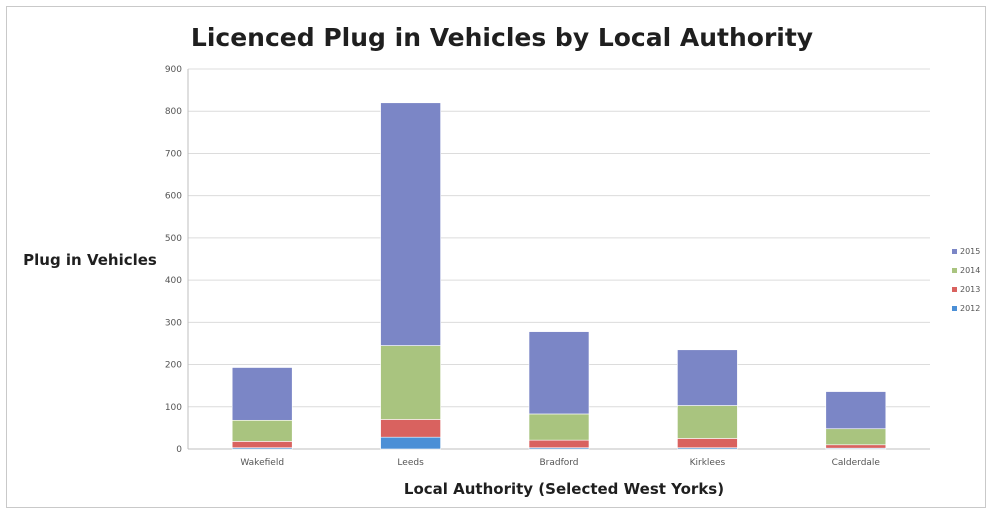 The image size is (992, 513). What do you see at coordinates (90, 260) in the screenshot?
I see `y-axis-label: Plug in Vehicles` at bounding box center [90, 260].